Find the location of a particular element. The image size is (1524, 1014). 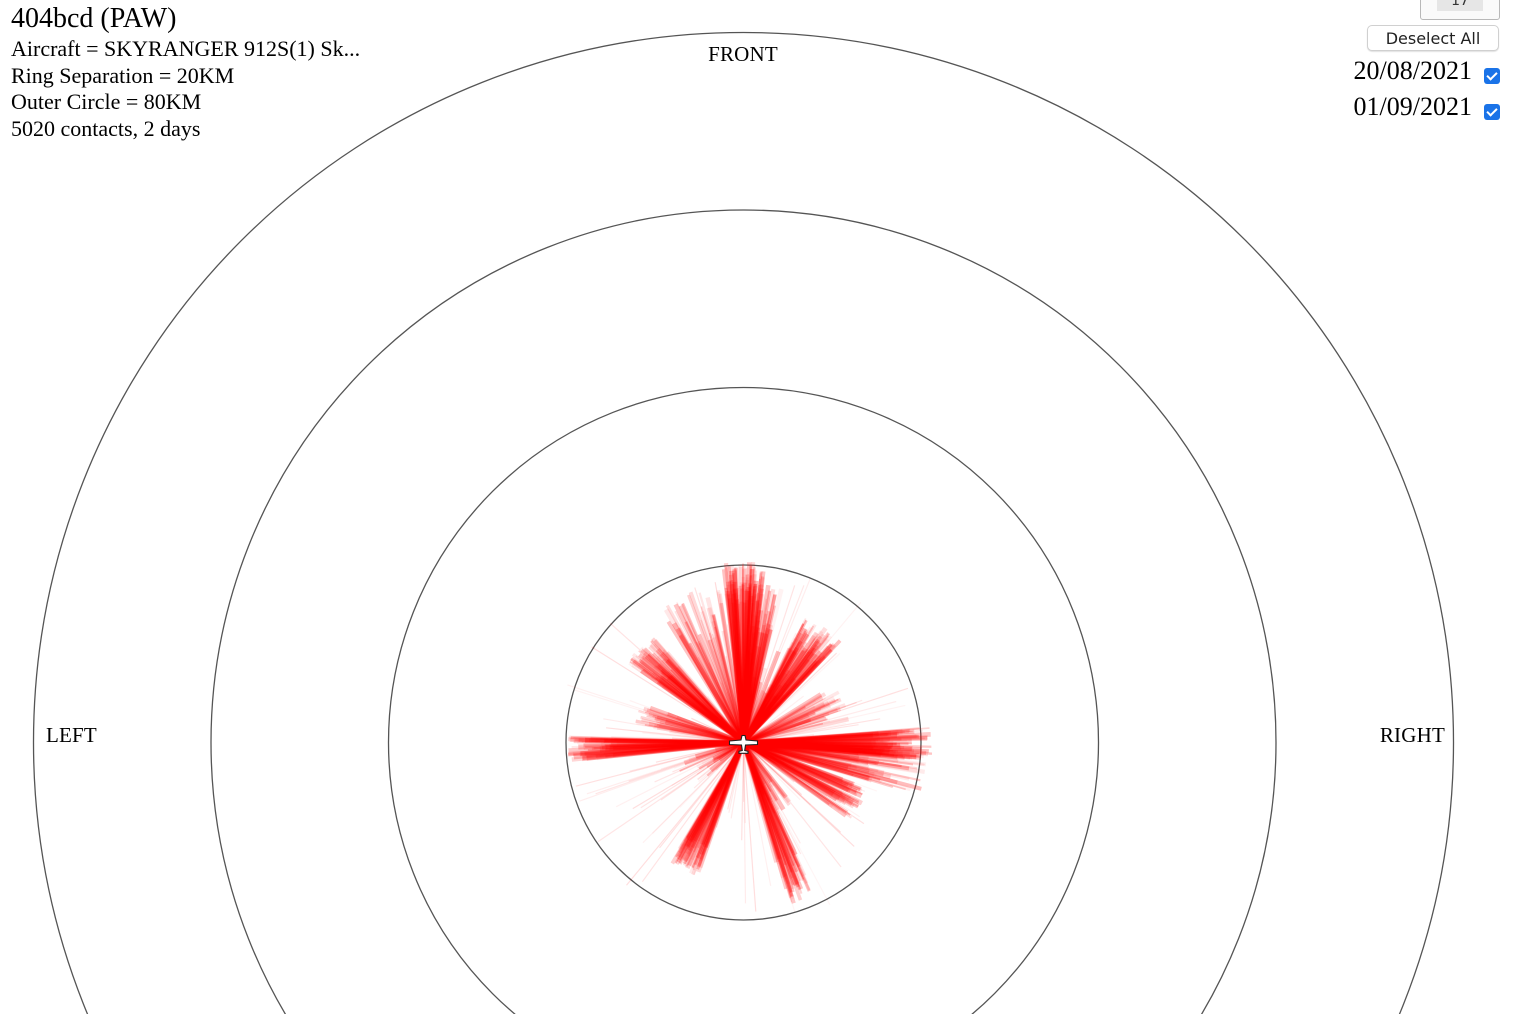

zoom-select: 17 is located at coordinates (1460, 10).